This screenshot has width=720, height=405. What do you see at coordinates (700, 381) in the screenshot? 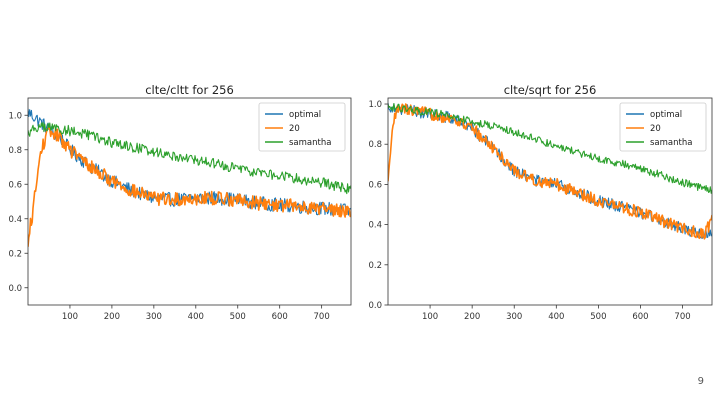
I see `page-number: 9` at bounding box center [700, 381].